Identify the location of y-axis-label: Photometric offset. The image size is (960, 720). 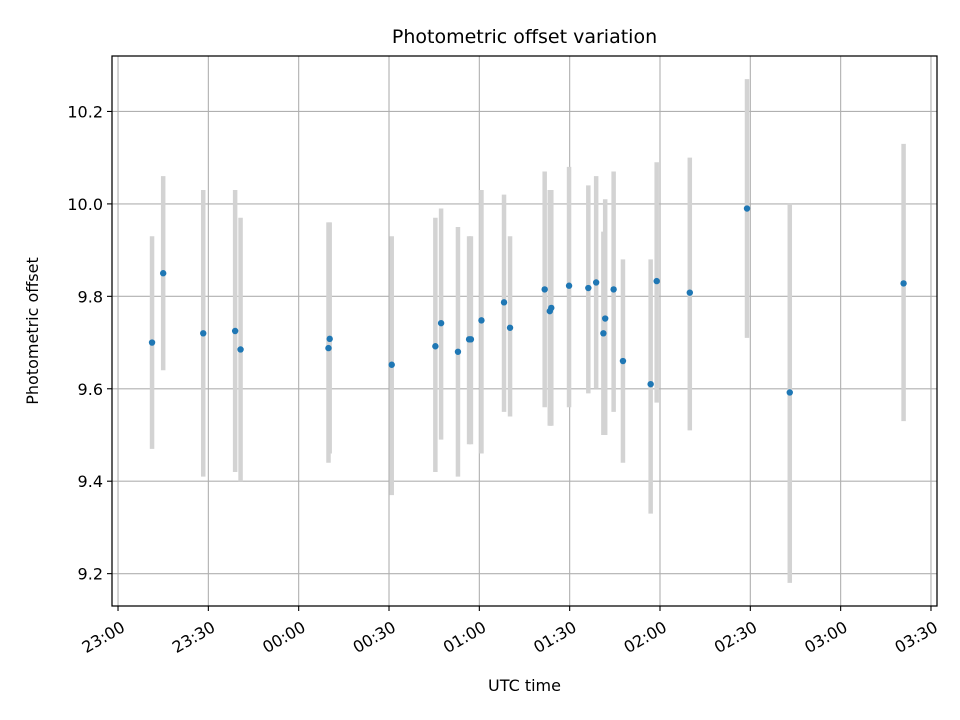
(32, 331).